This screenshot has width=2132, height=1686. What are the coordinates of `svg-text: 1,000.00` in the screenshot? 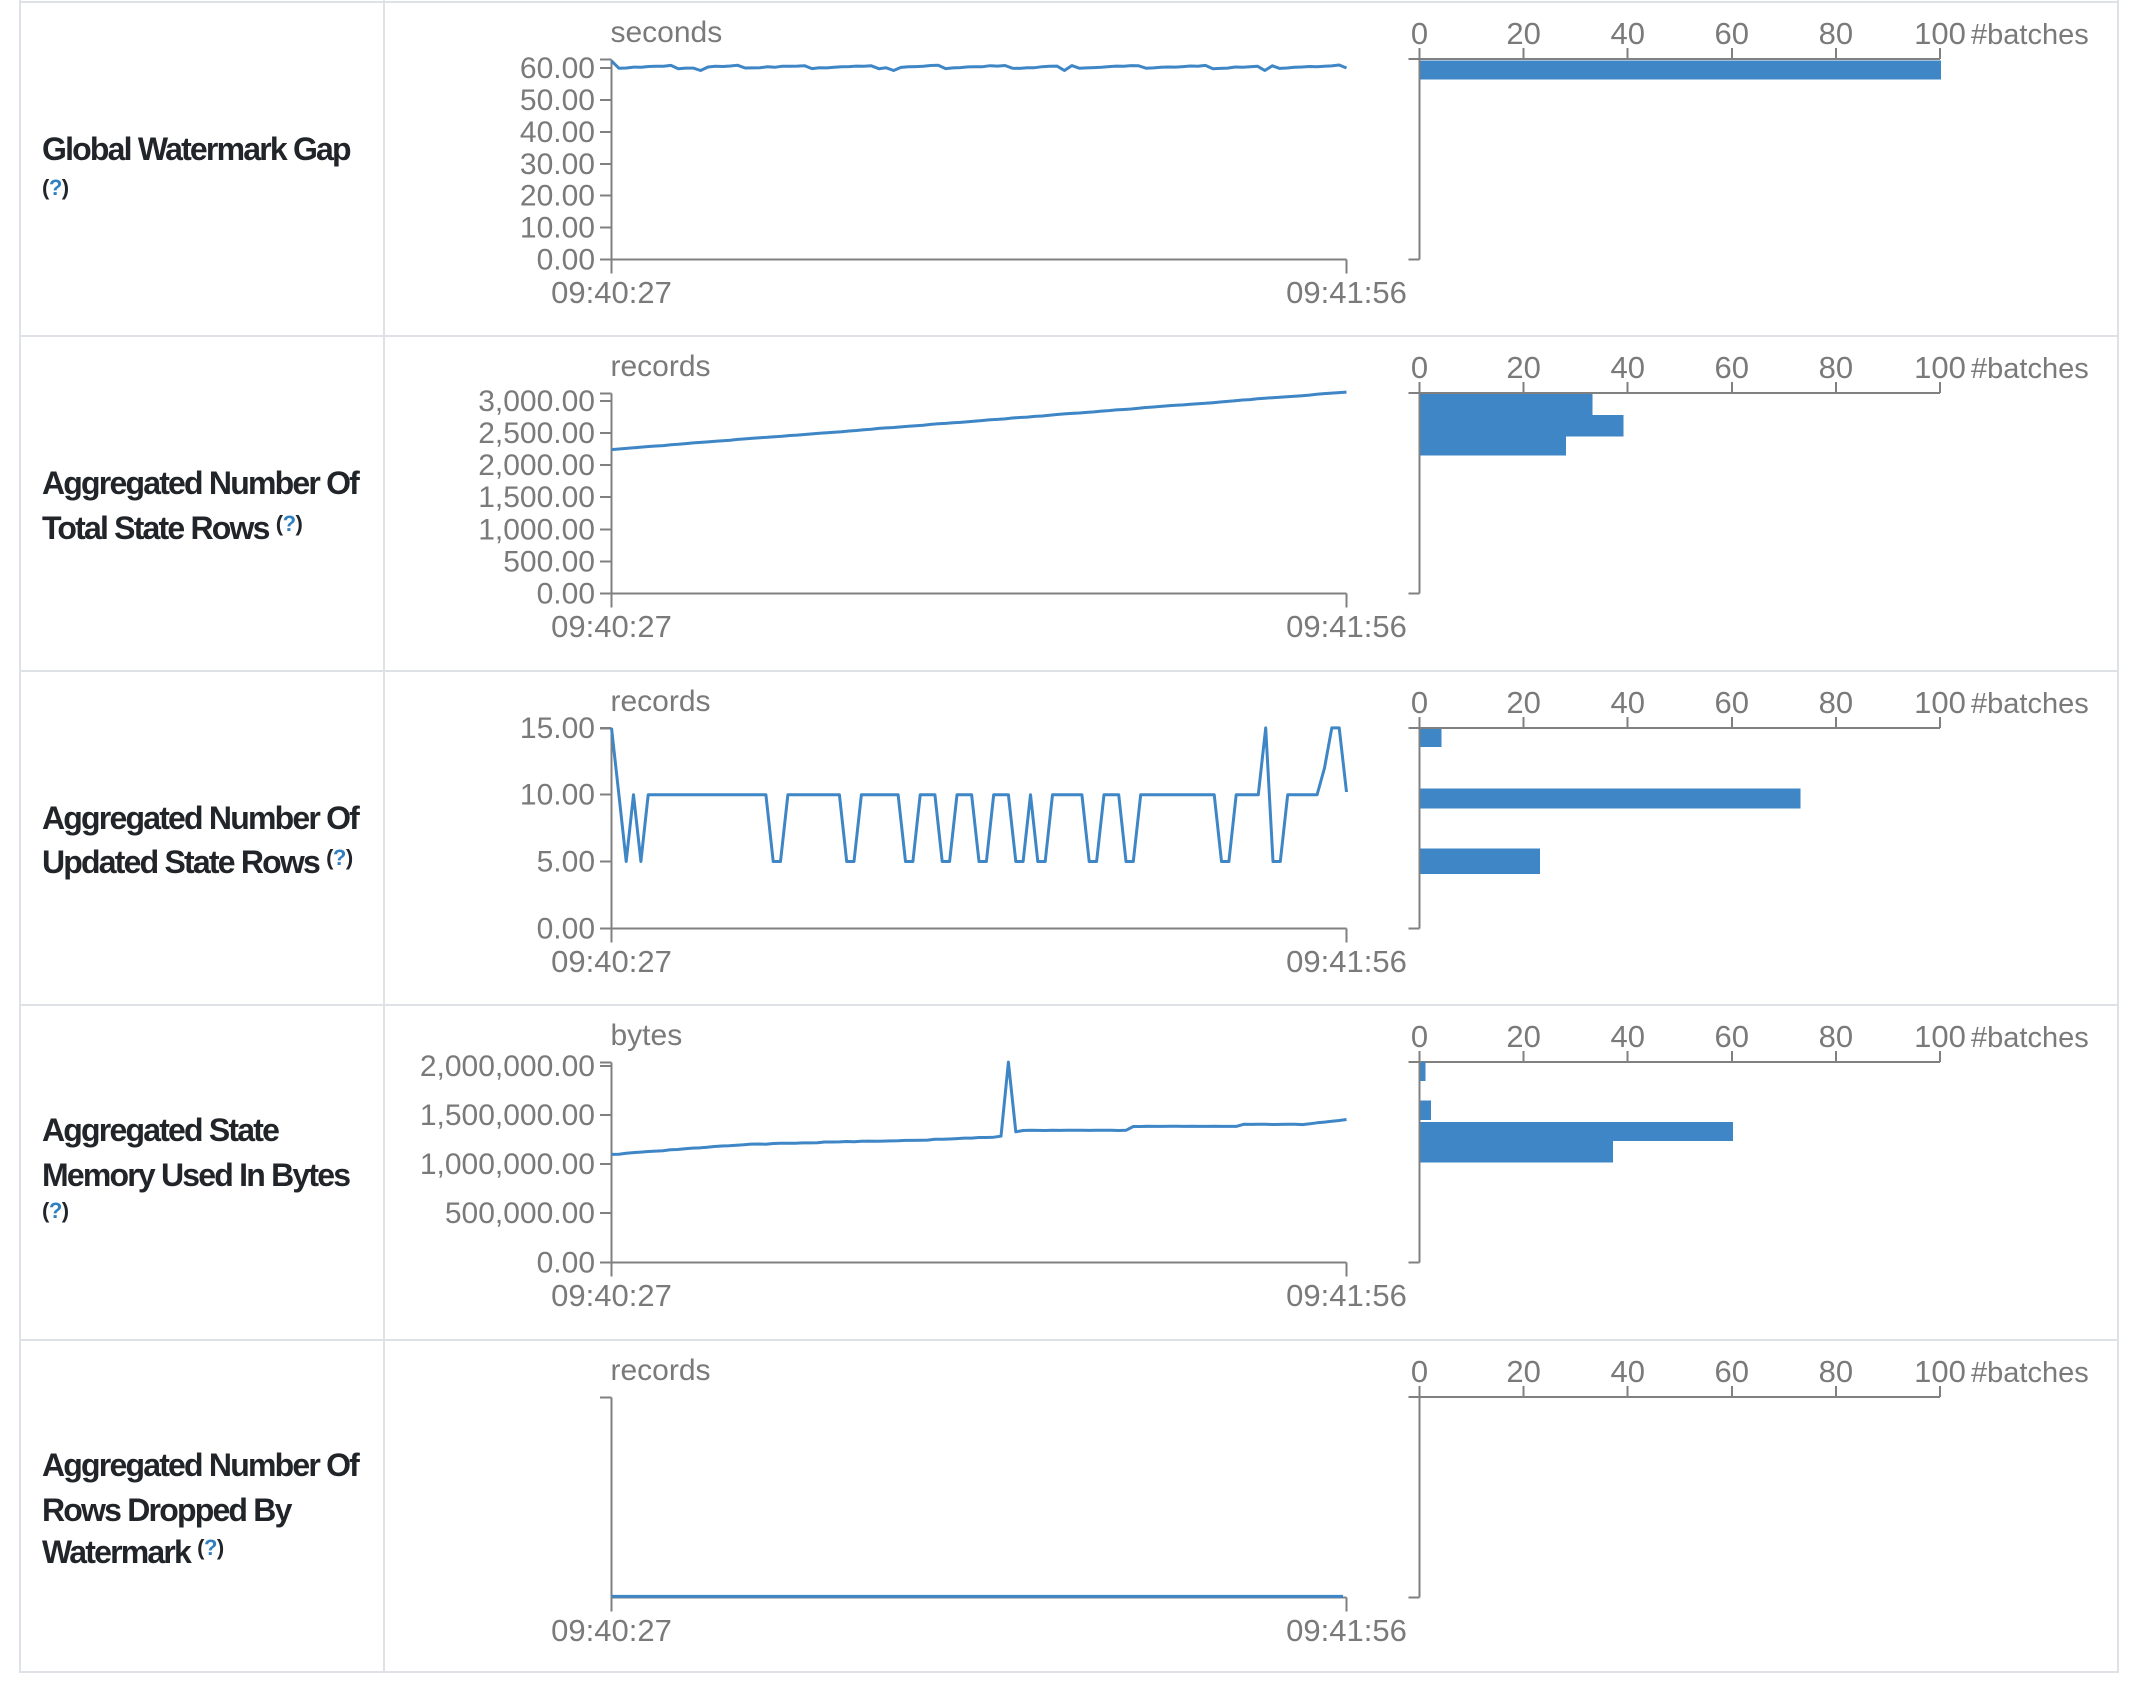 It's located at (536, 529).